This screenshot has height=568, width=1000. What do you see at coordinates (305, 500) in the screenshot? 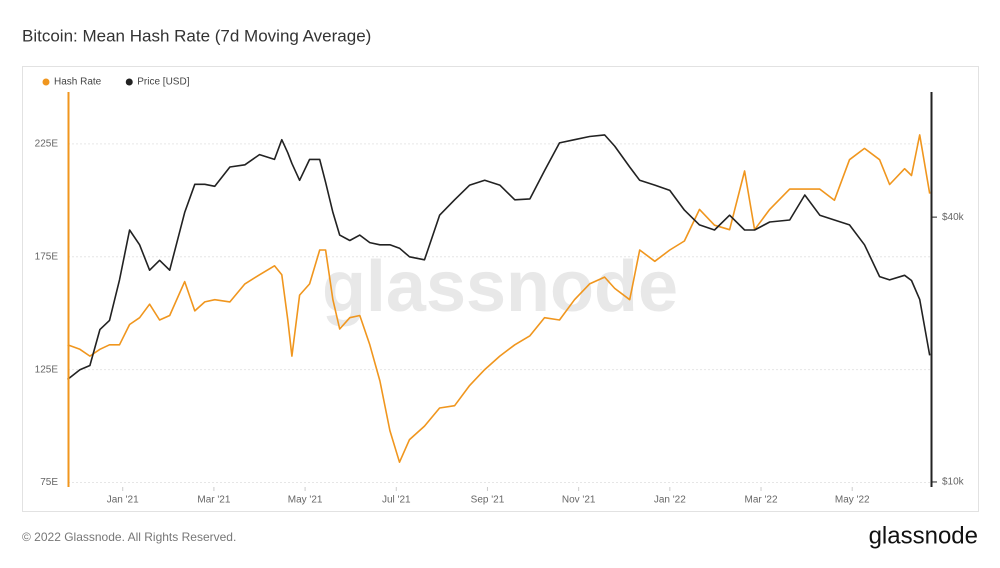
I see `x-tick-label: May '21` at bounding box center [305, 500].